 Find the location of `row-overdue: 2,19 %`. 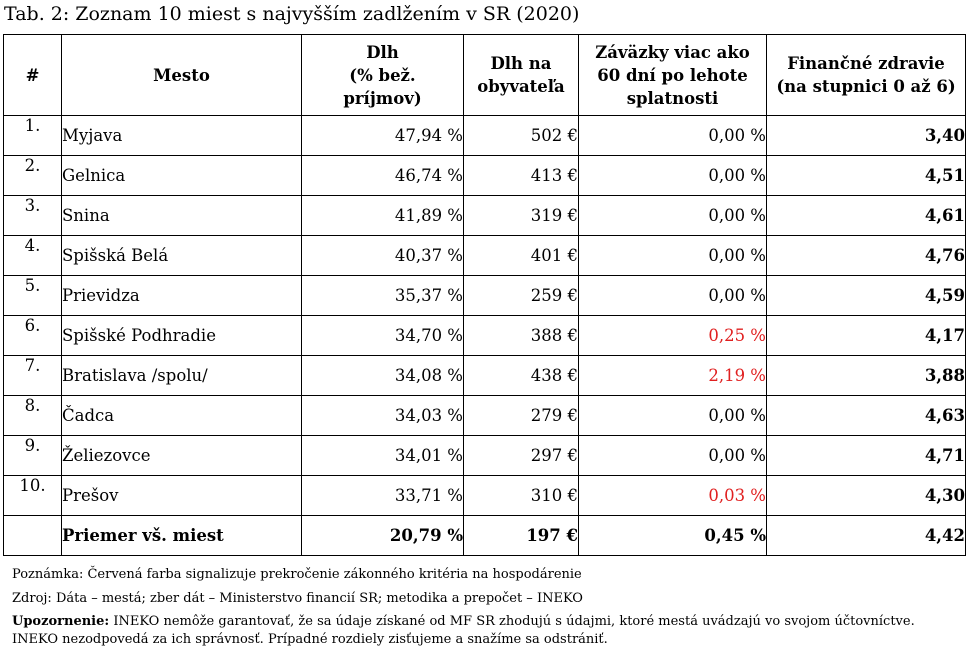

row-overdue: 2,19 % is located at coordinates (672, 375).